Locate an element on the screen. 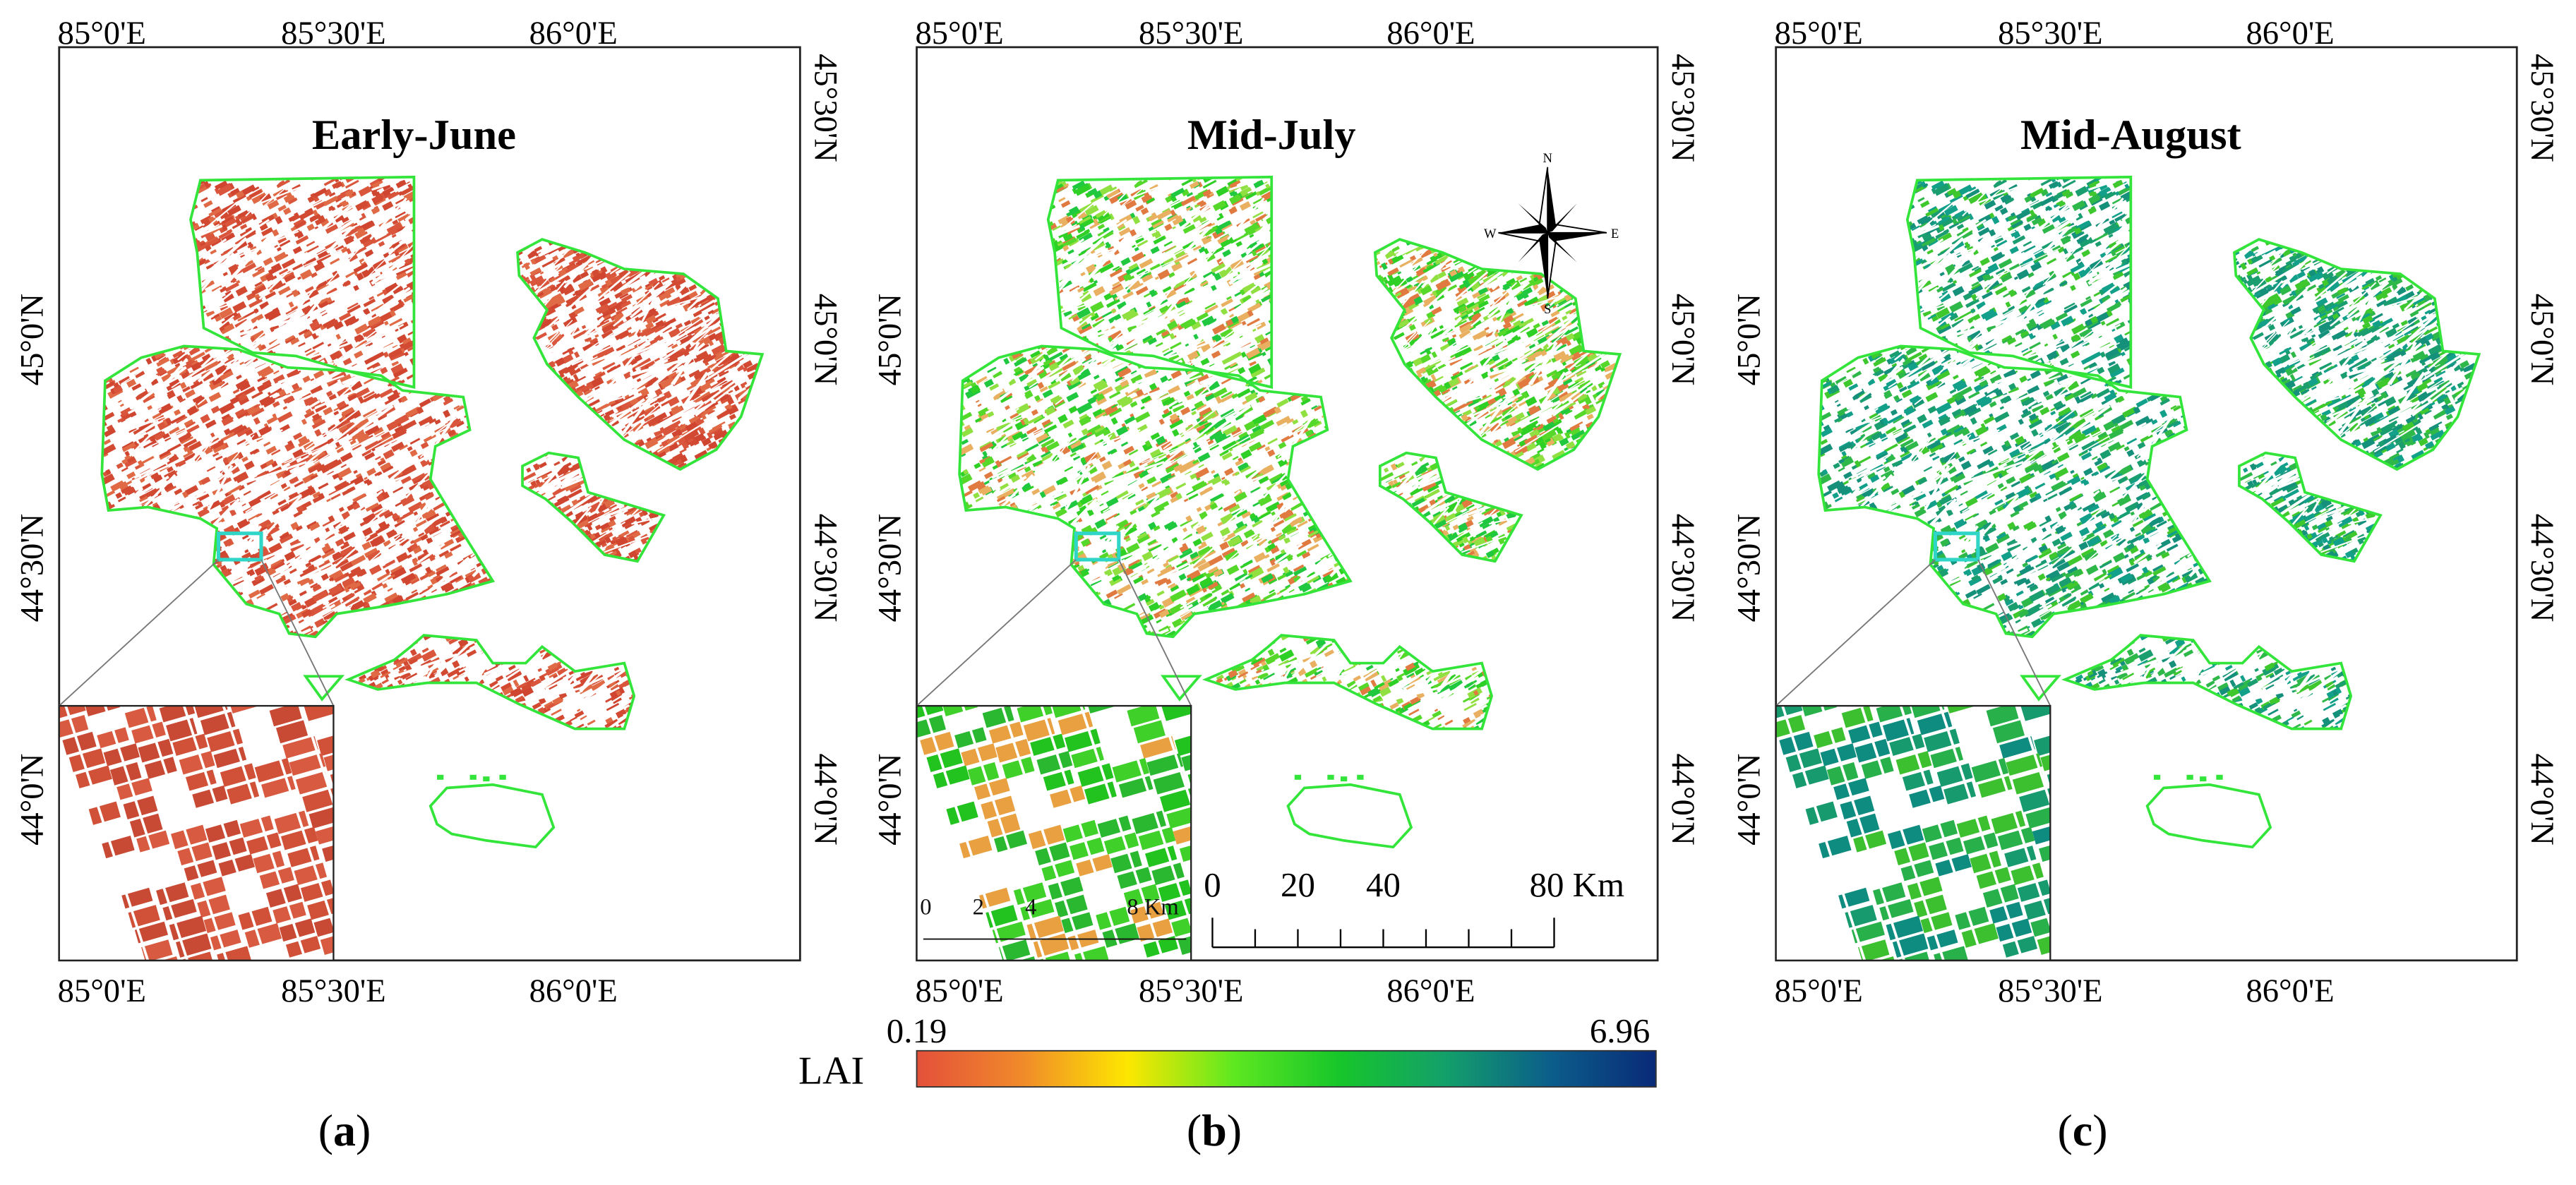 The image size is (2576, 1185). inset-scale-label-3: 8 Km is located at coordinates (1152, 907).